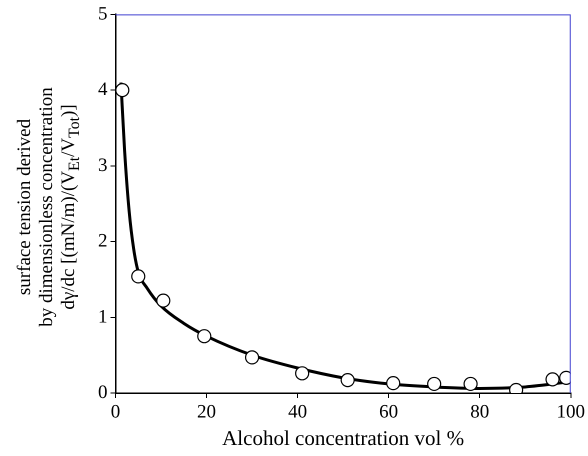 This screenshot has height=456, width=588. I want to click on y-tick-label: 1, so click(103, 317).